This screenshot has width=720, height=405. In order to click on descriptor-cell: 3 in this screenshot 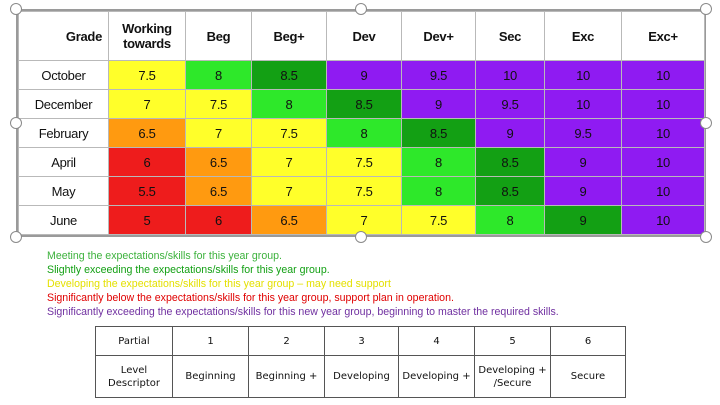, I will do `click(361, 341)`.